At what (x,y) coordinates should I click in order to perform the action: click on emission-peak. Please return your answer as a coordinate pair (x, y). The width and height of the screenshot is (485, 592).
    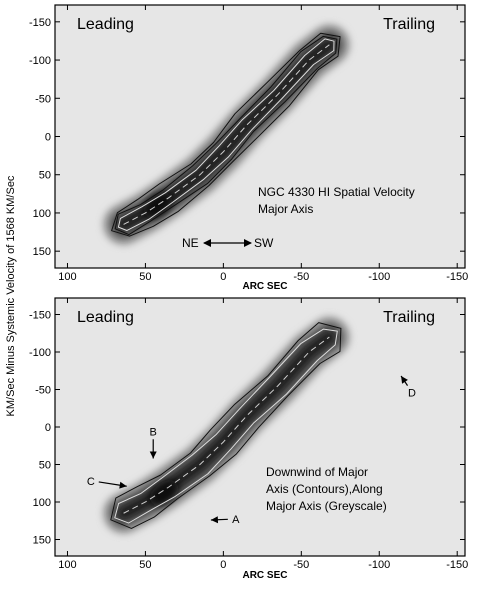
    Looking at the image, I should click on (164, 493).